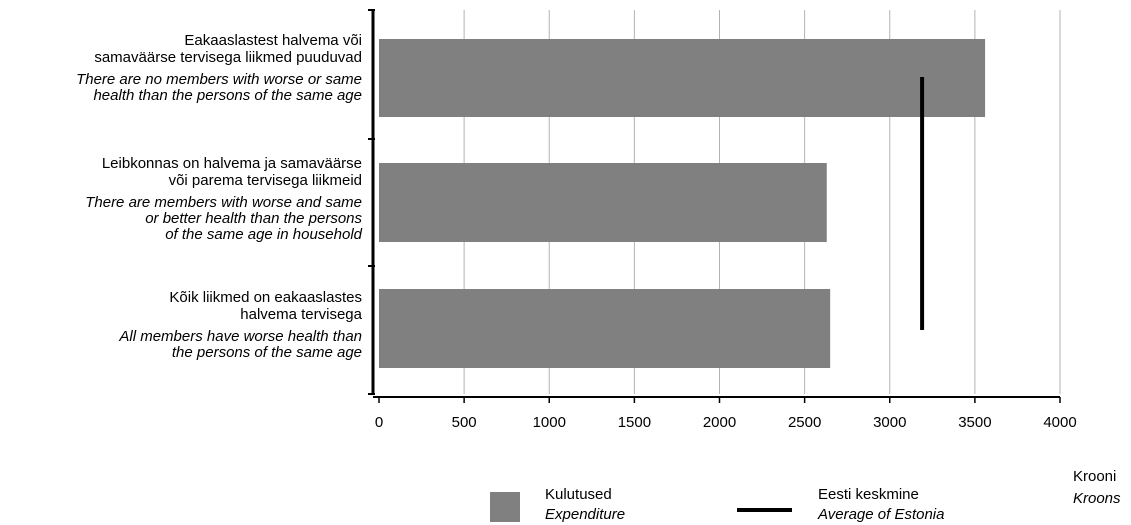 The image size is (1131, 525). What do you see at coordinates (301, 314) in the screenshot?
I see `category-label-3-et-line-2: halvema tervisega` at bounding box center [301, 314].